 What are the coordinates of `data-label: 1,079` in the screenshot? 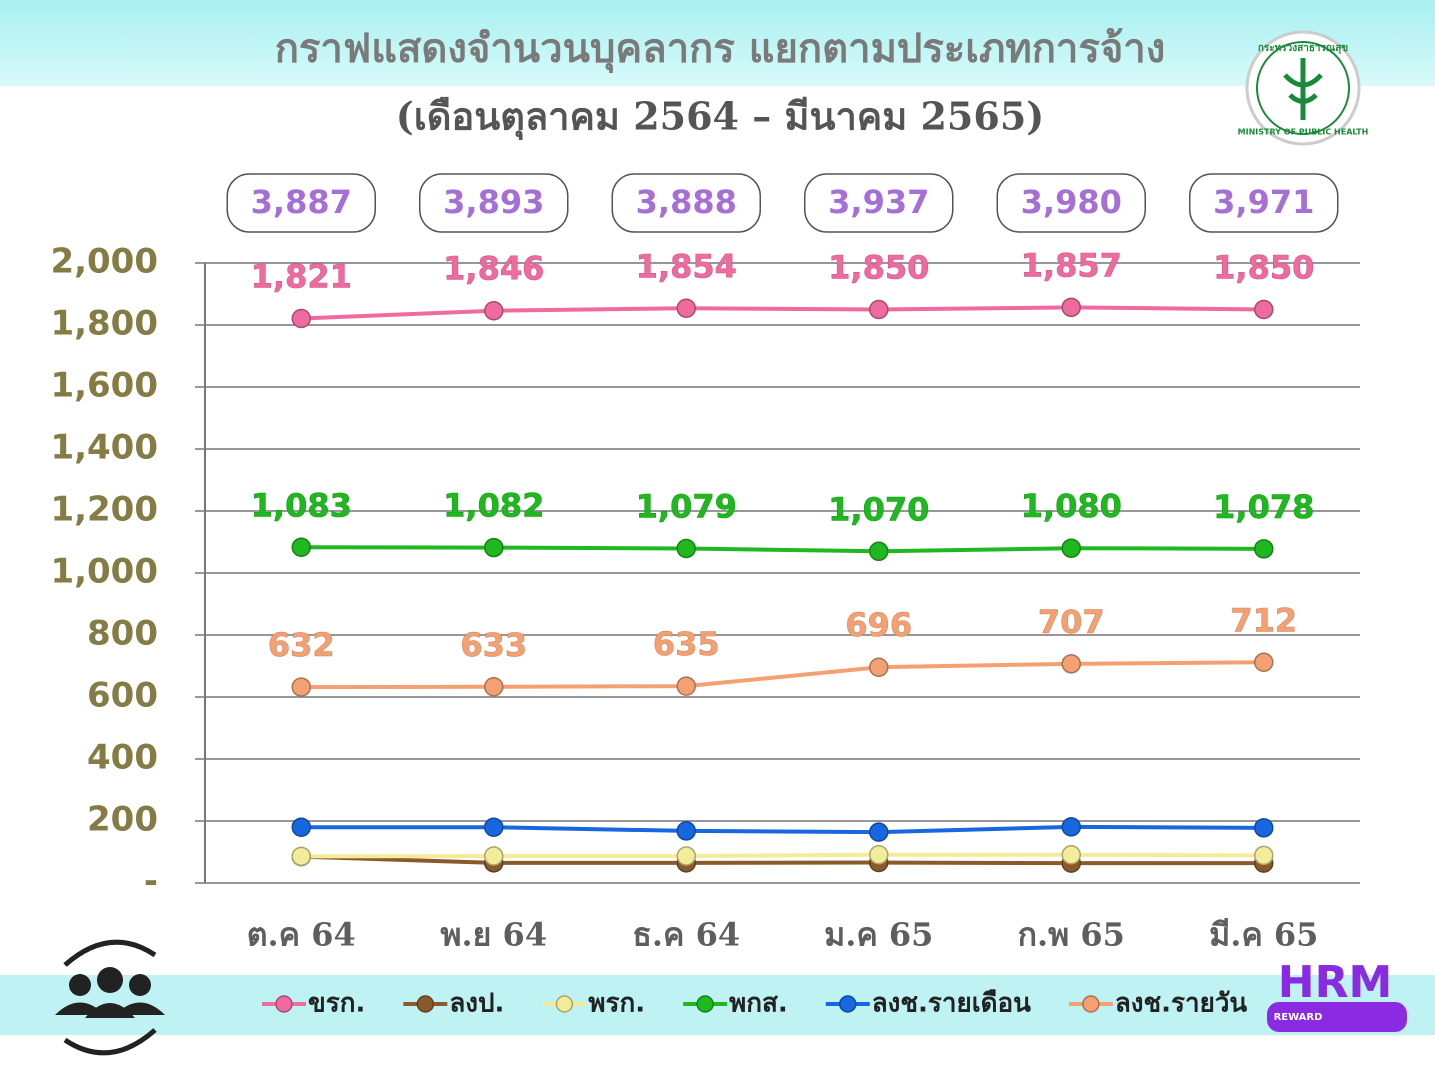 It's located at (686, 507).